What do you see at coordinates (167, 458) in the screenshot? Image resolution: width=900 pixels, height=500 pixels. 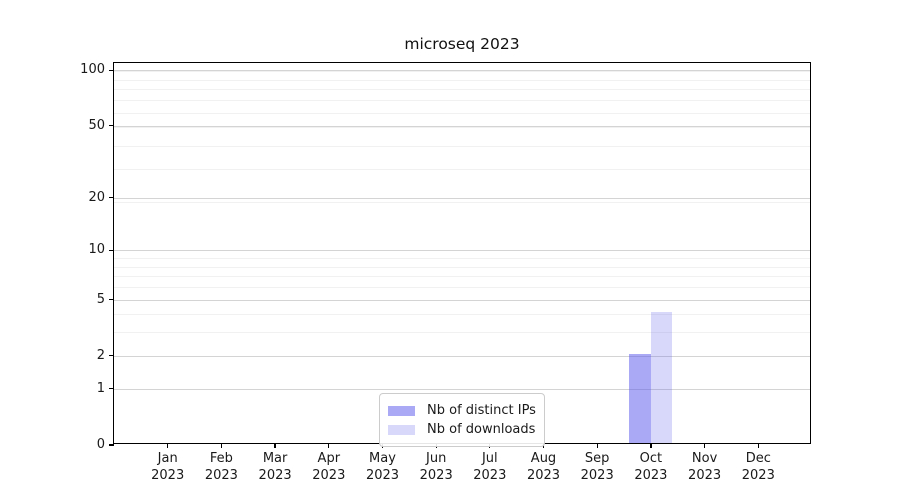 I see `x-tick-label-line: Jan` at bounding box center [167, 458].